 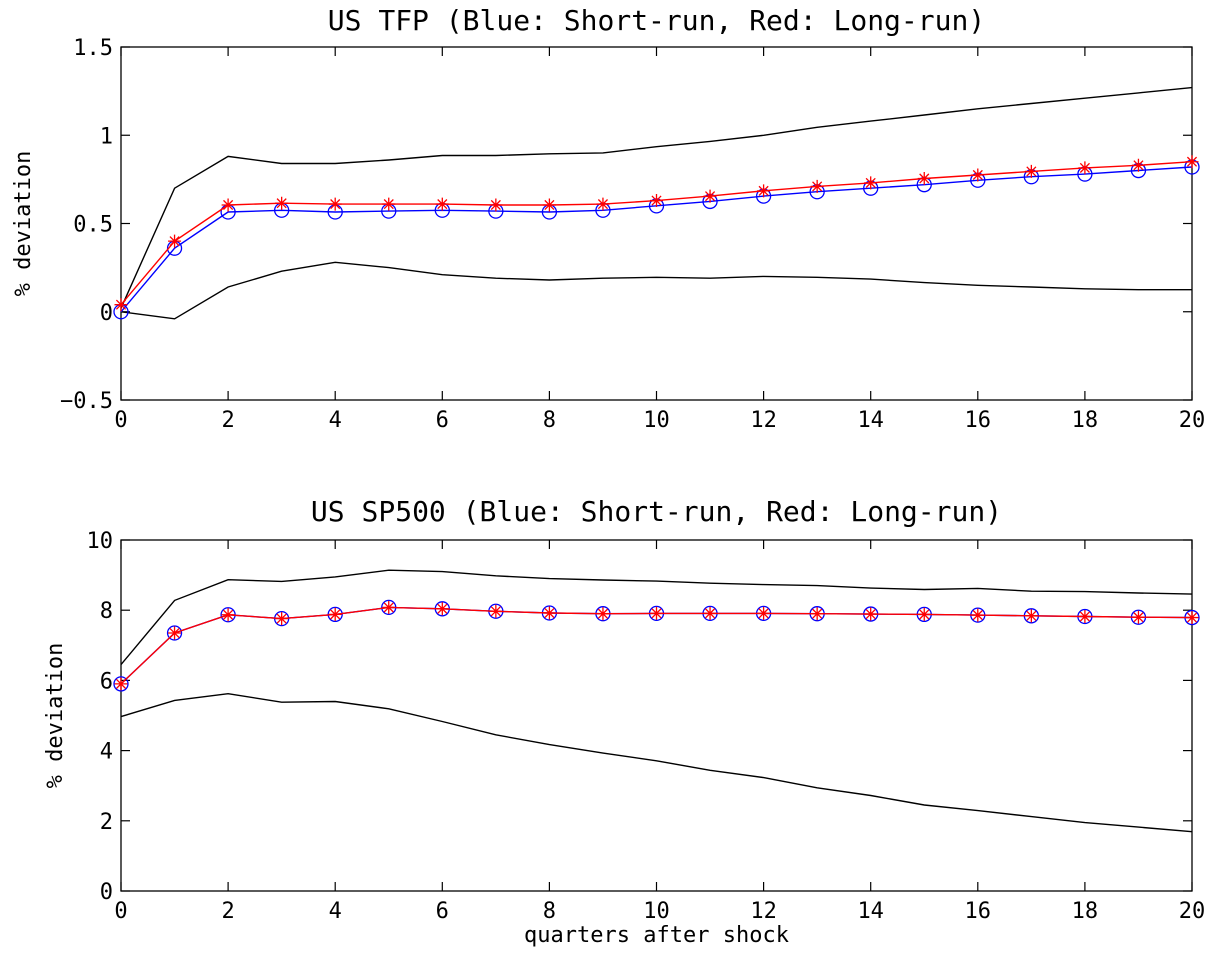 I want to click on upper-band-line, so click(x=656, y=617).